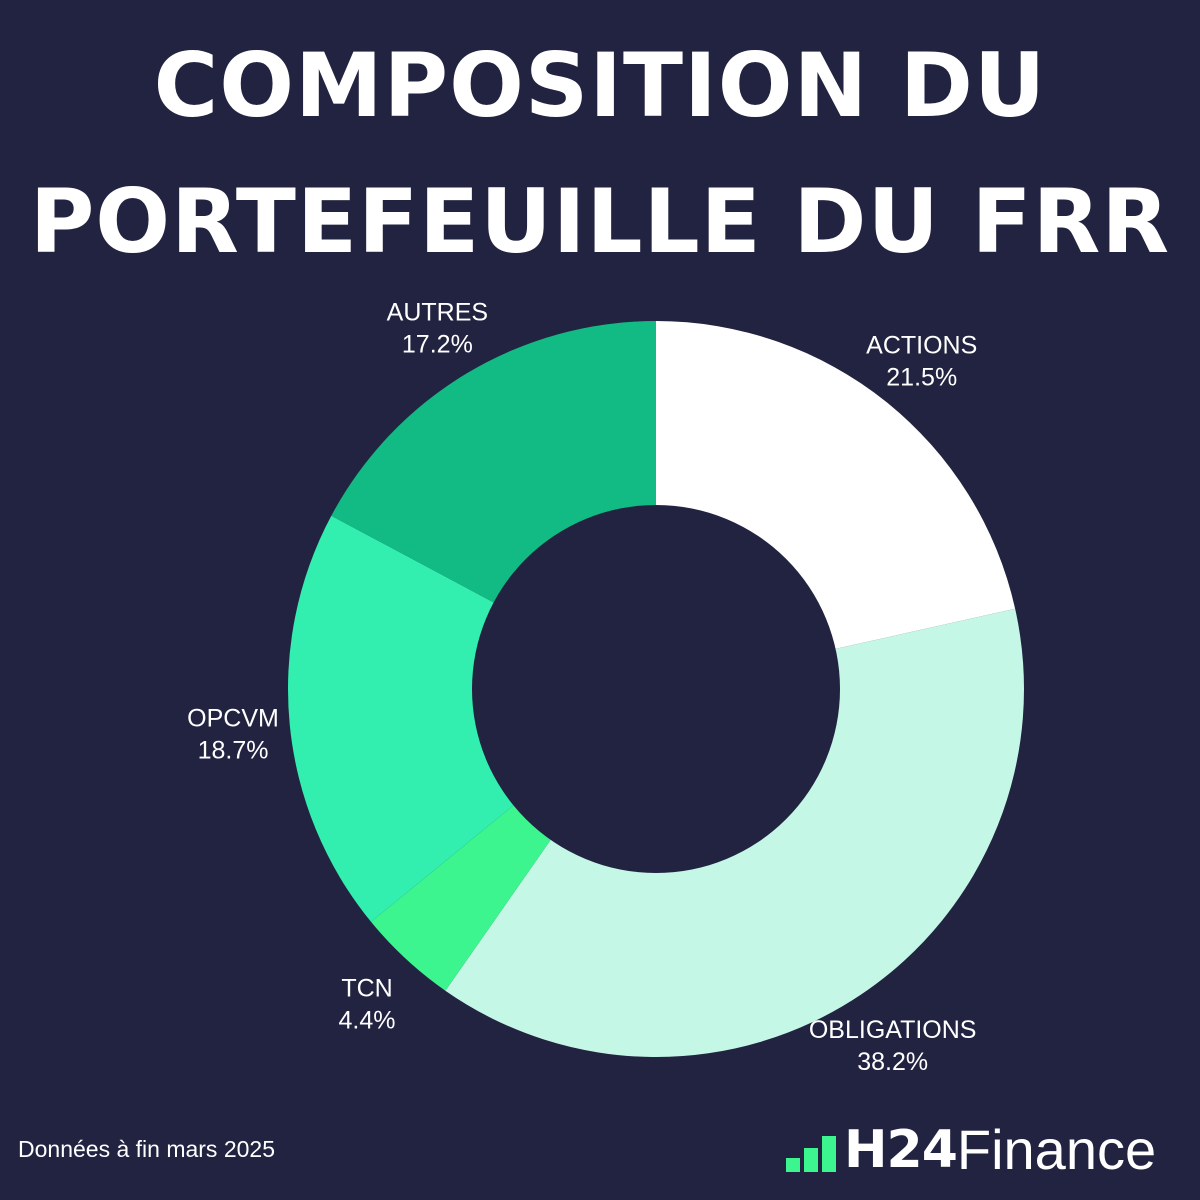 This screenshot has height=1200, width=1200. I want to click on slice-value-opcvm: 18.7%, so click(233, 750).